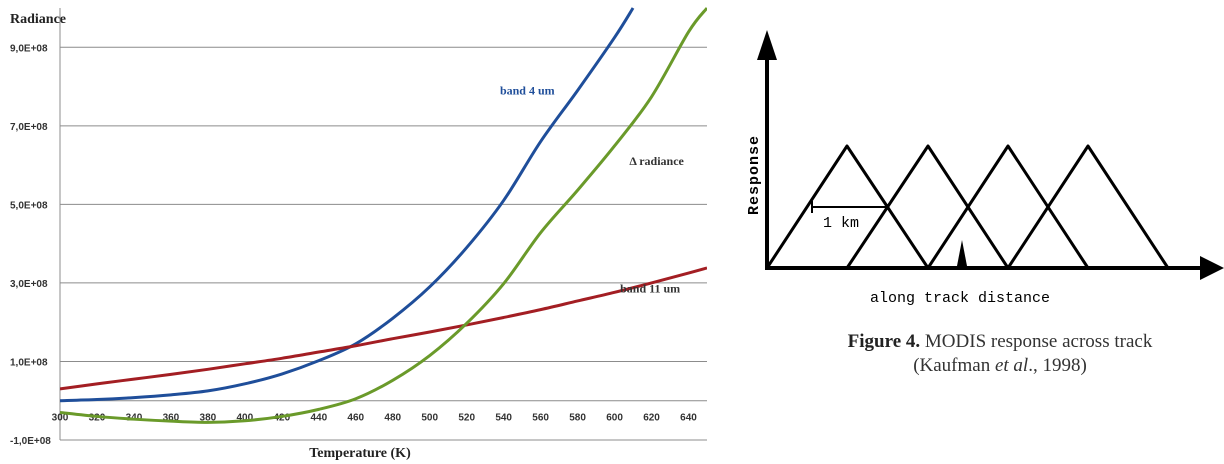  Describe the element at coordinates (841, 223) in the screenshot. I see `scale-label: 1 km` at that location.